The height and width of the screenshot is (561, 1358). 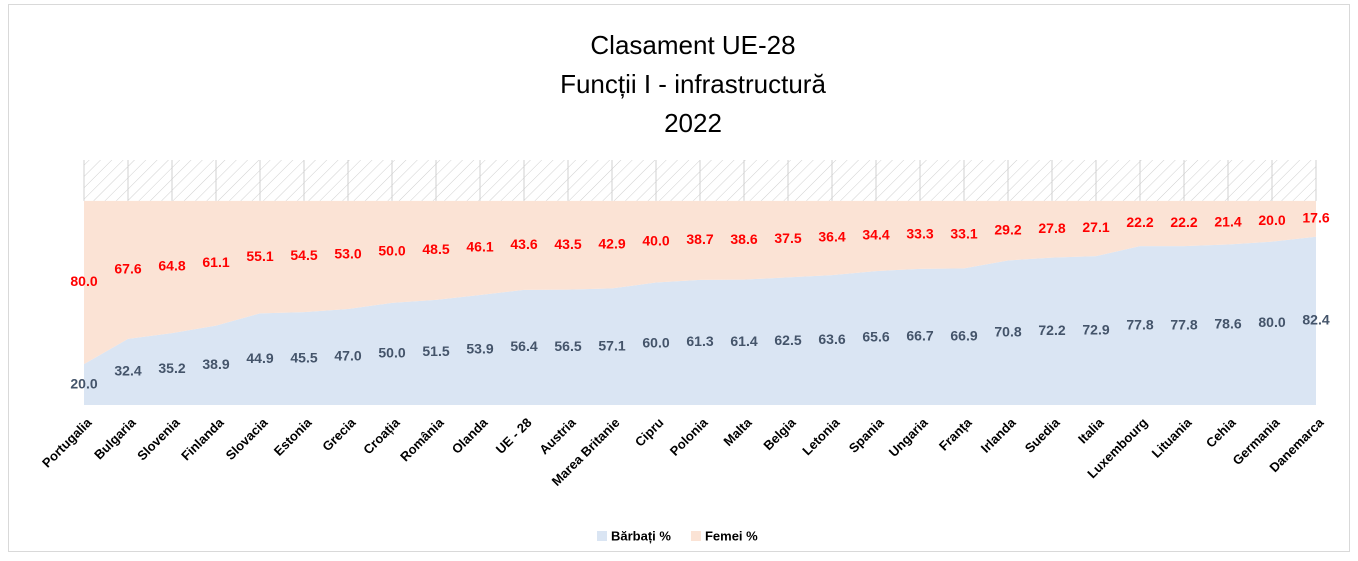 What do you see at coordinates (127, 371) in the screenshot?
I see `value-label: 32.4` at bounding box center [127, 371].